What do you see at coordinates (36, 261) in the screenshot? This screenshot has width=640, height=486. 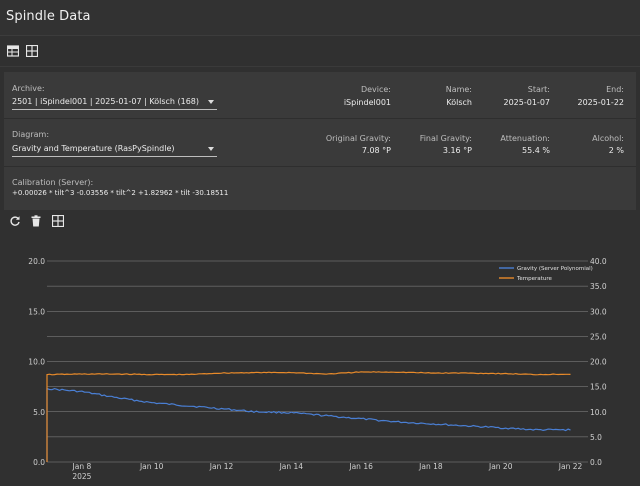 I see `y-left-tick-label: 20.0` at bounding box center [36, 261].